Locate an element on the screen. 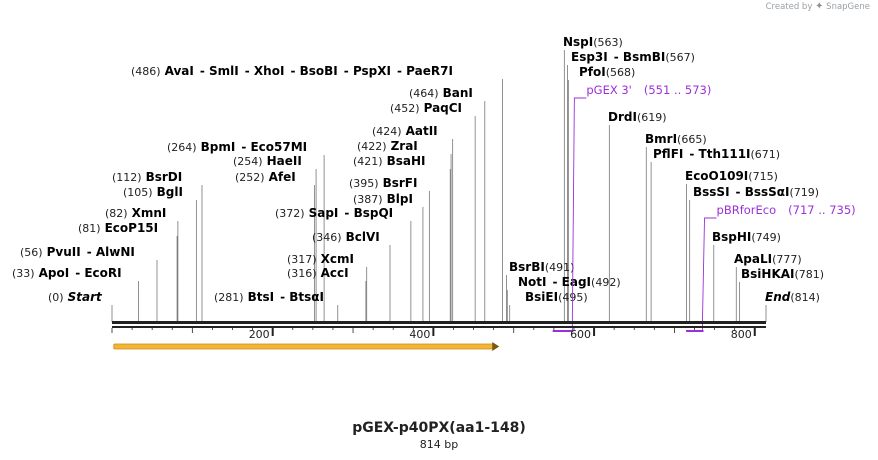 The width and height of the screenshot is (878, 460). site-label-acci: (316) AccI is located at coordinates (318, 273).